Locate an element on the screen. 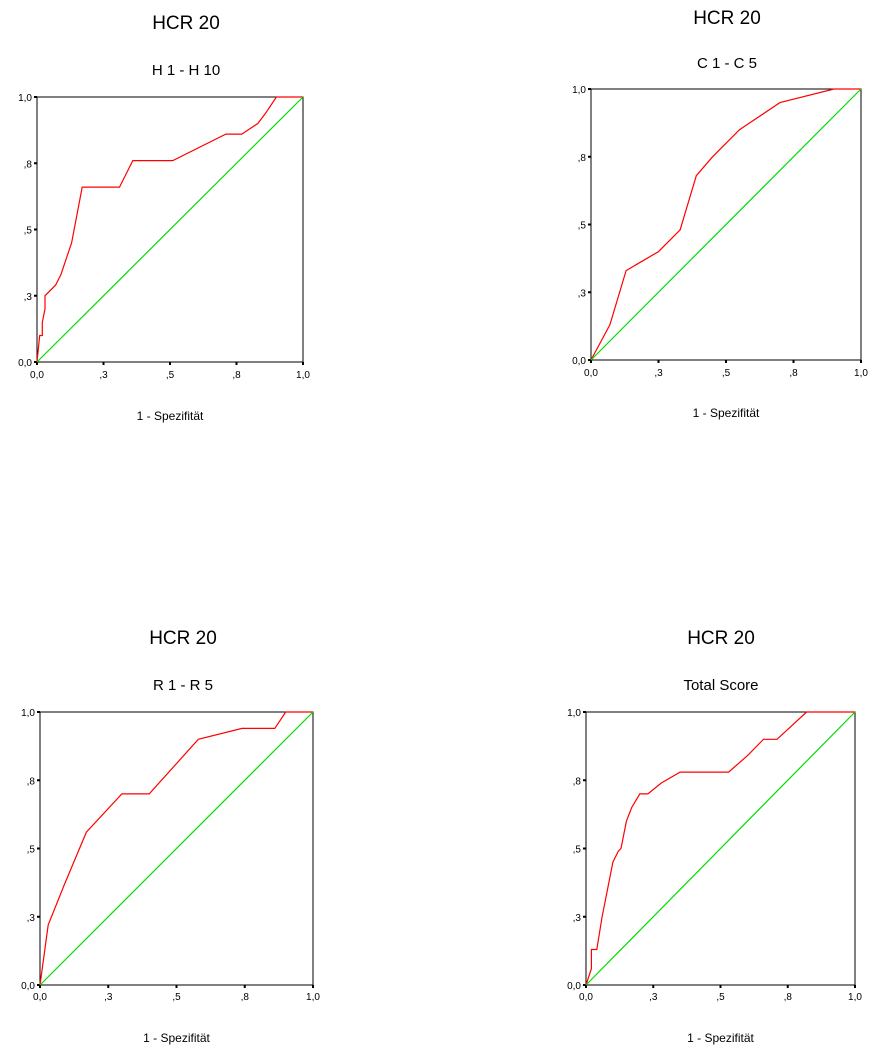  chart-subtitle: H 1 - H 10 is located at coordinates (186, 70).